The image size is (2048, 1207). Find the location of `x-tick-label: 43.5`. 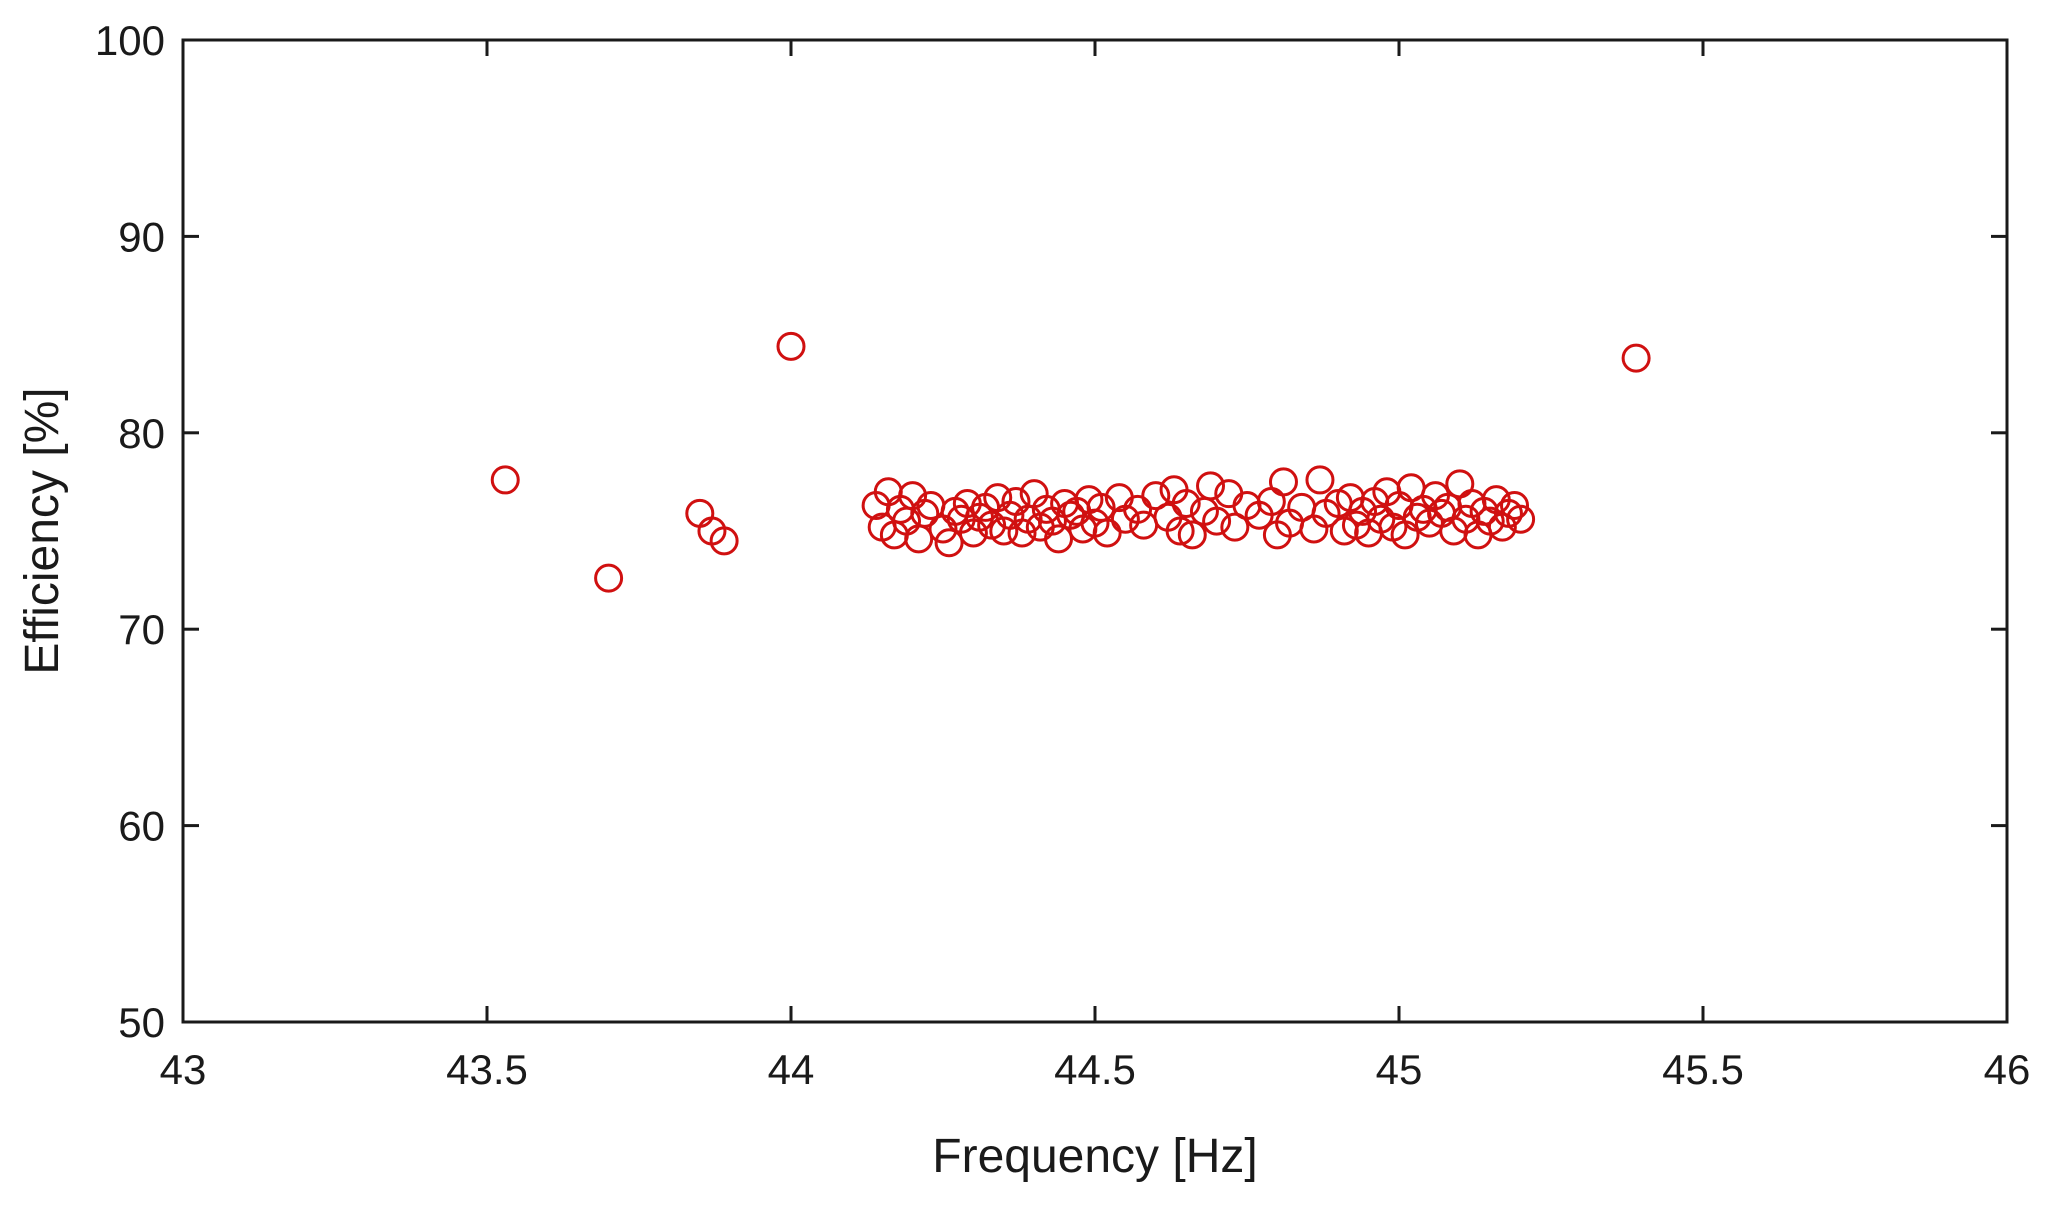

x-tick-label: 43.5 is located at coordinates (487, 1069).